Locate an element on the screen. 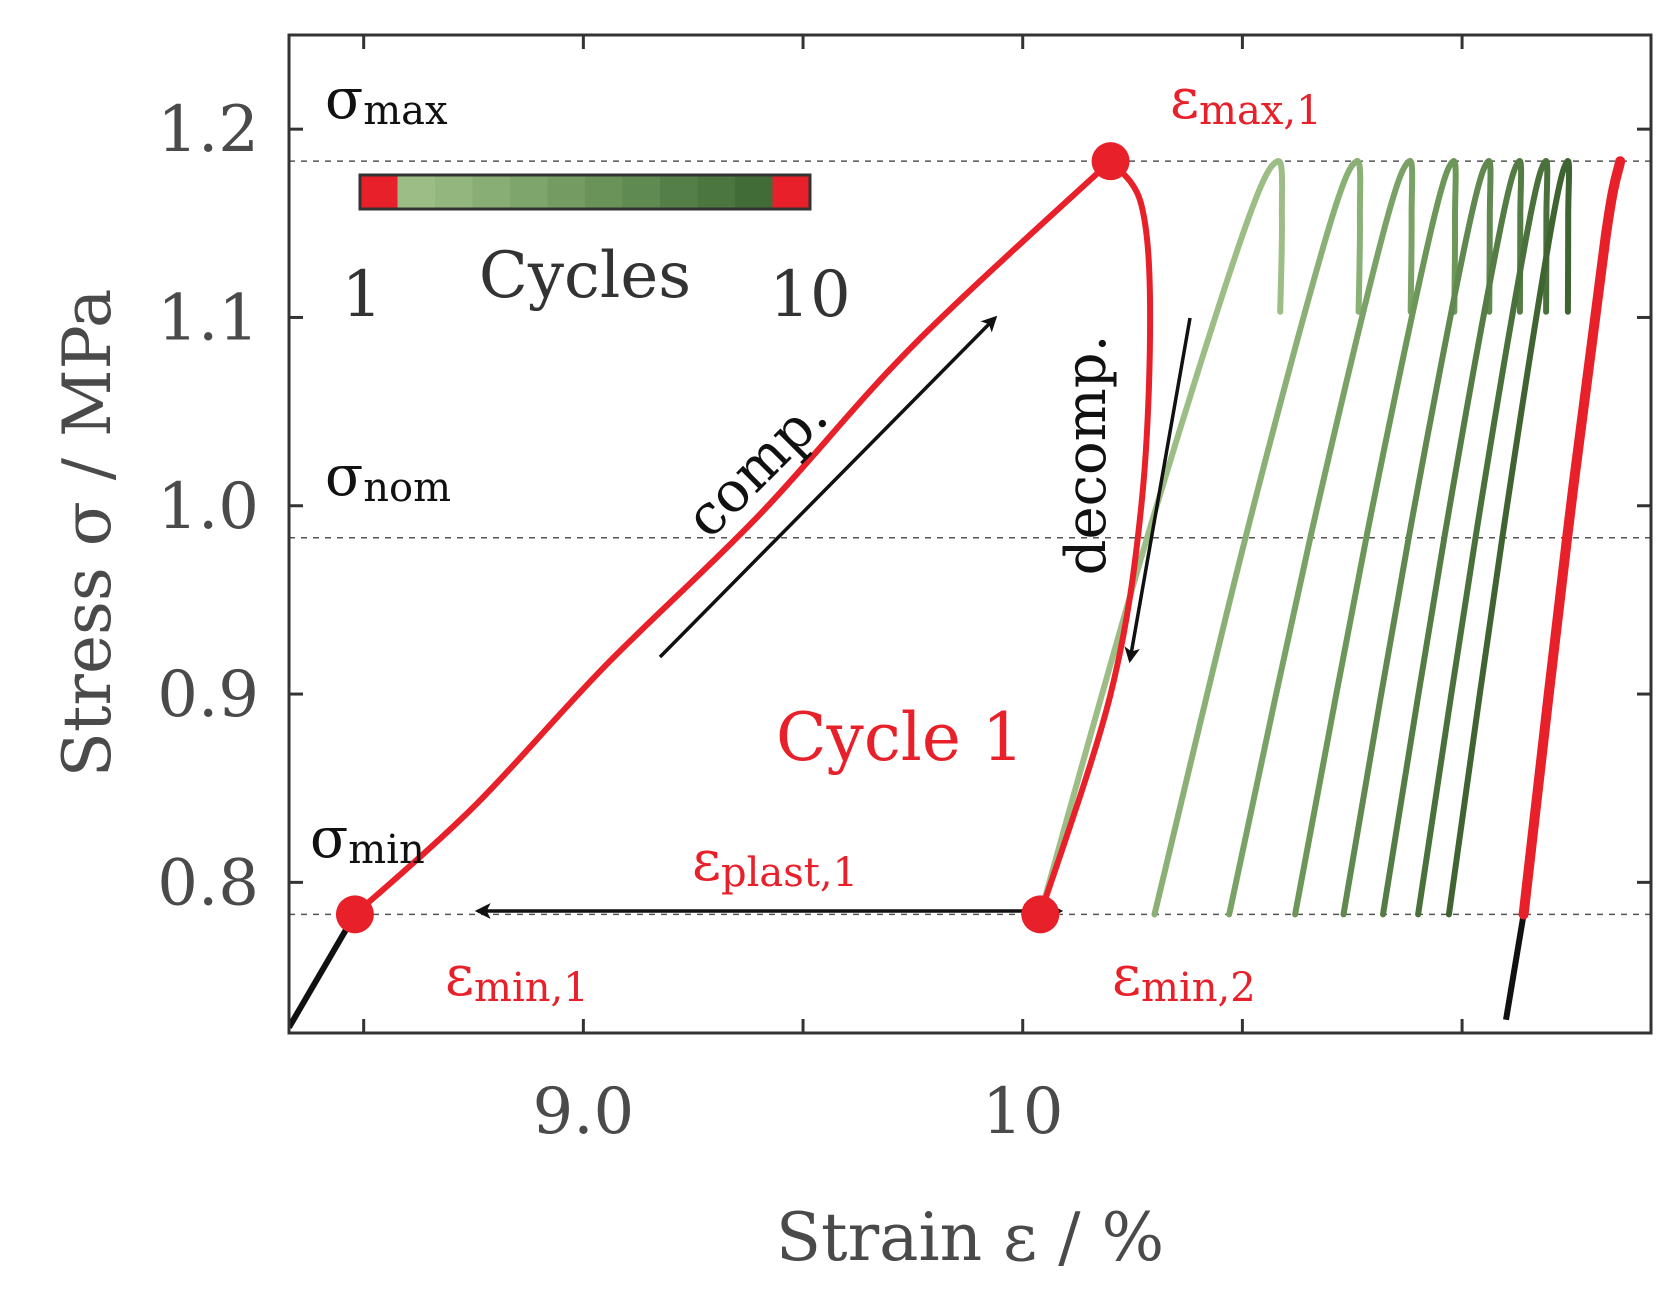 Image resolution: width=1675 pixels, height=1293 pixels. colorbar-max-label: 10 is located at coordinates (809, 295).